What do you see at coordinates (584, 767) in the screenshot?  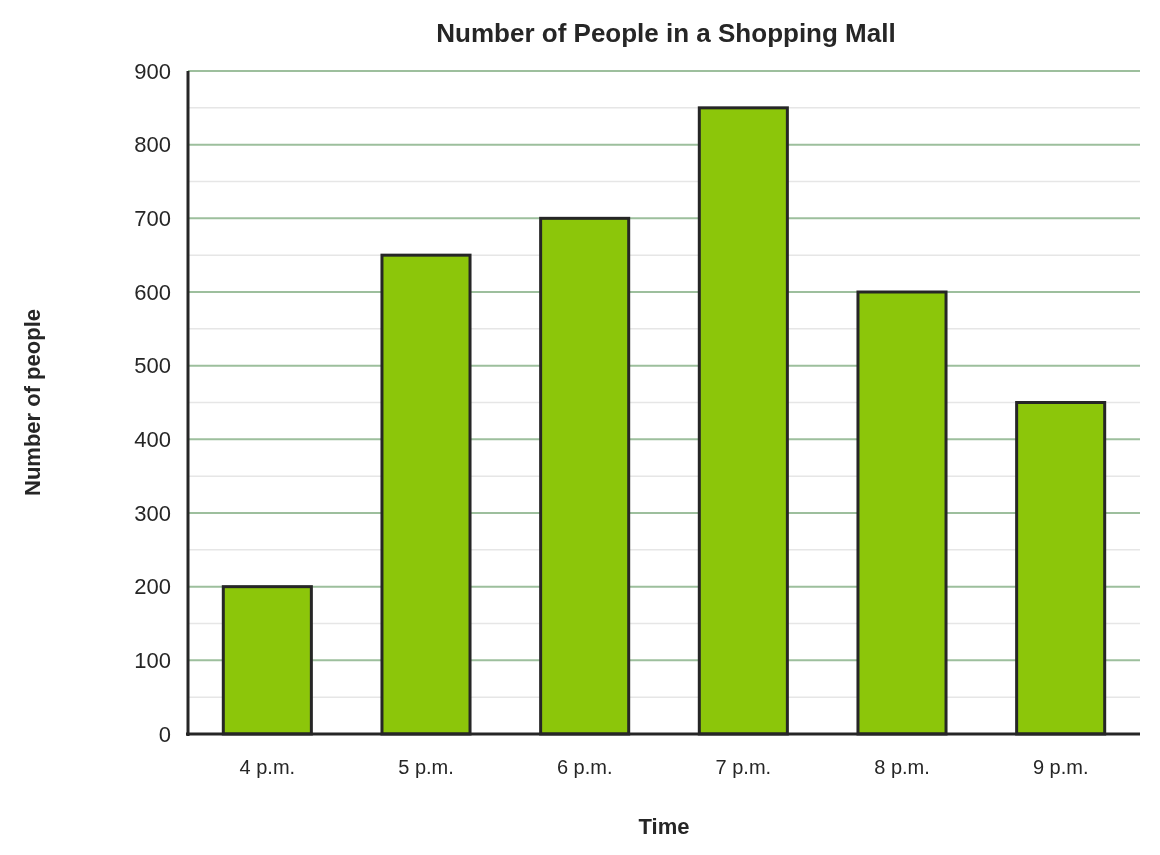 I see `x-tick-label: 6 p.m.` at bounding box center [584, 767].